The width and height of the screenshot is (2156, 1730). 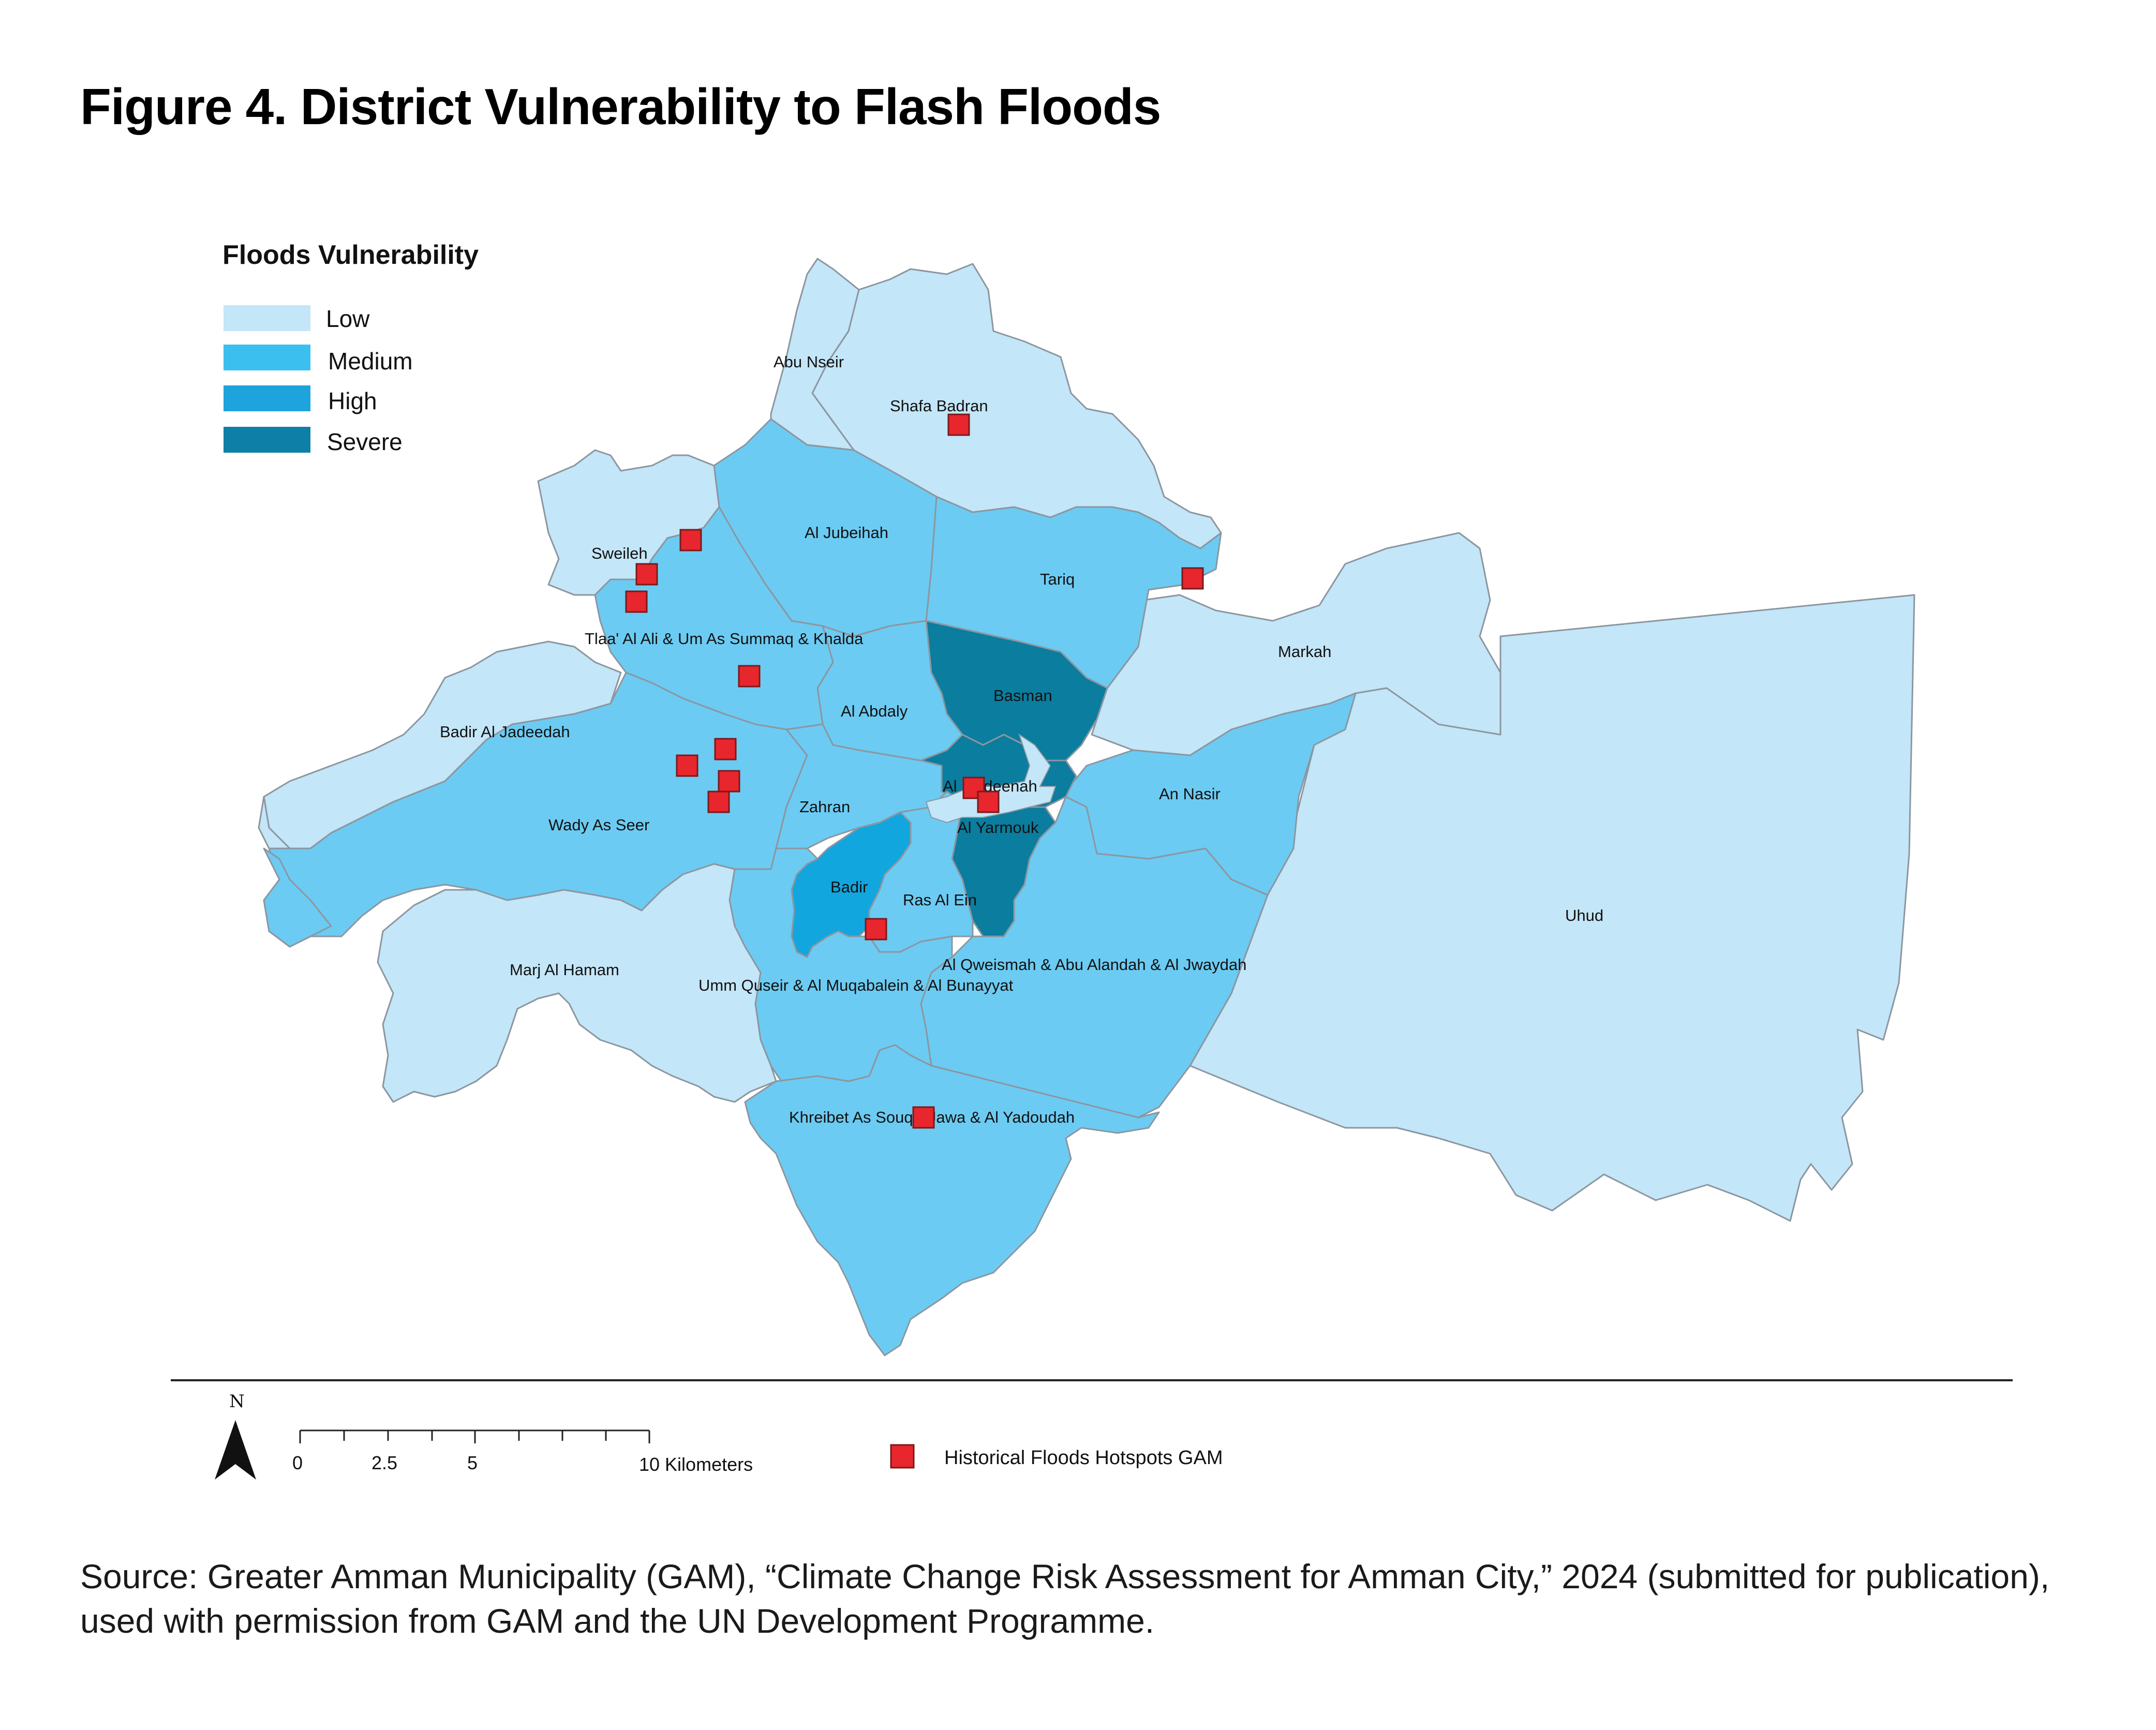 I want to click on legend-label-low: Low, so click(x=348, y=319).